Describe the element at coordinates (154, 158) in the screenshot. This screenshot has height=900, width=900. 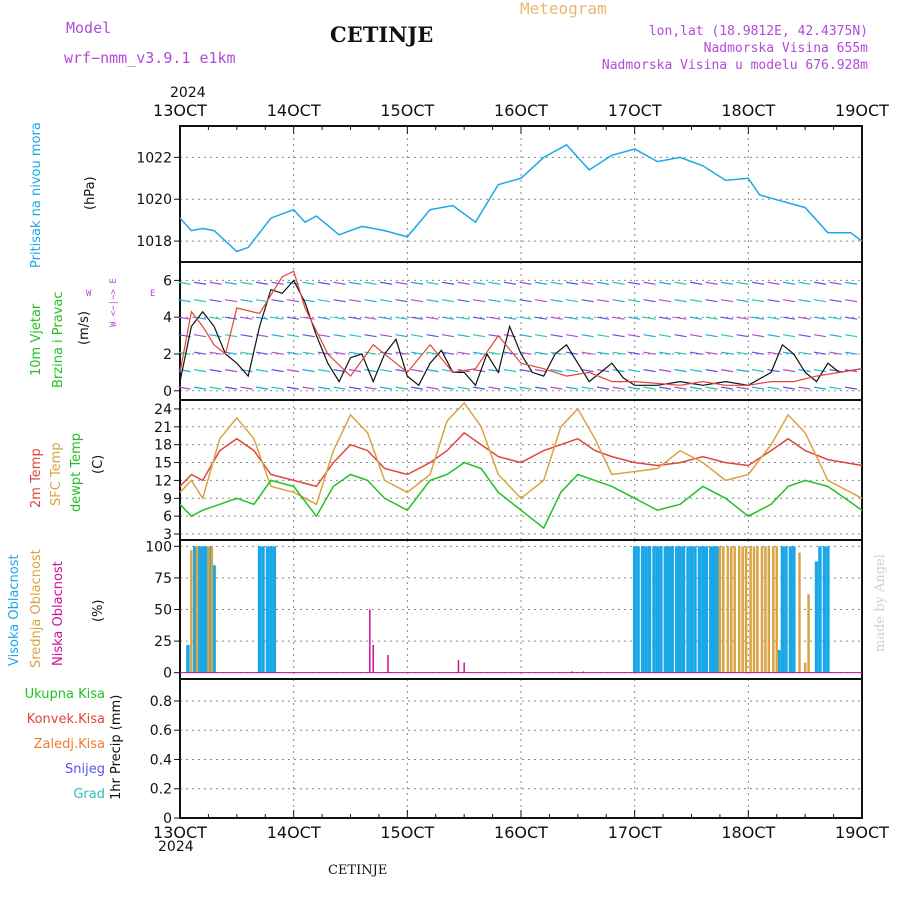
I see `y-tick-label: 1022` at that location.